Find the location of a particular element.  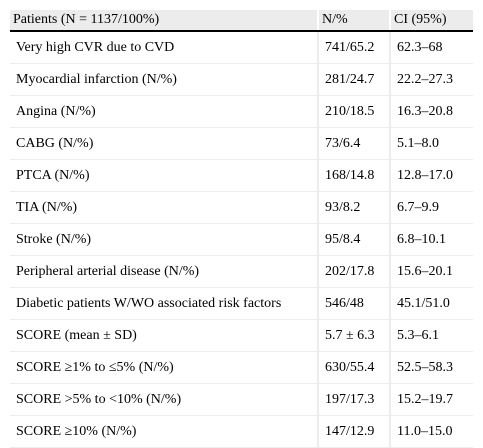

row-ci: 11.0–15.0 is located at coordinates (431, 431).